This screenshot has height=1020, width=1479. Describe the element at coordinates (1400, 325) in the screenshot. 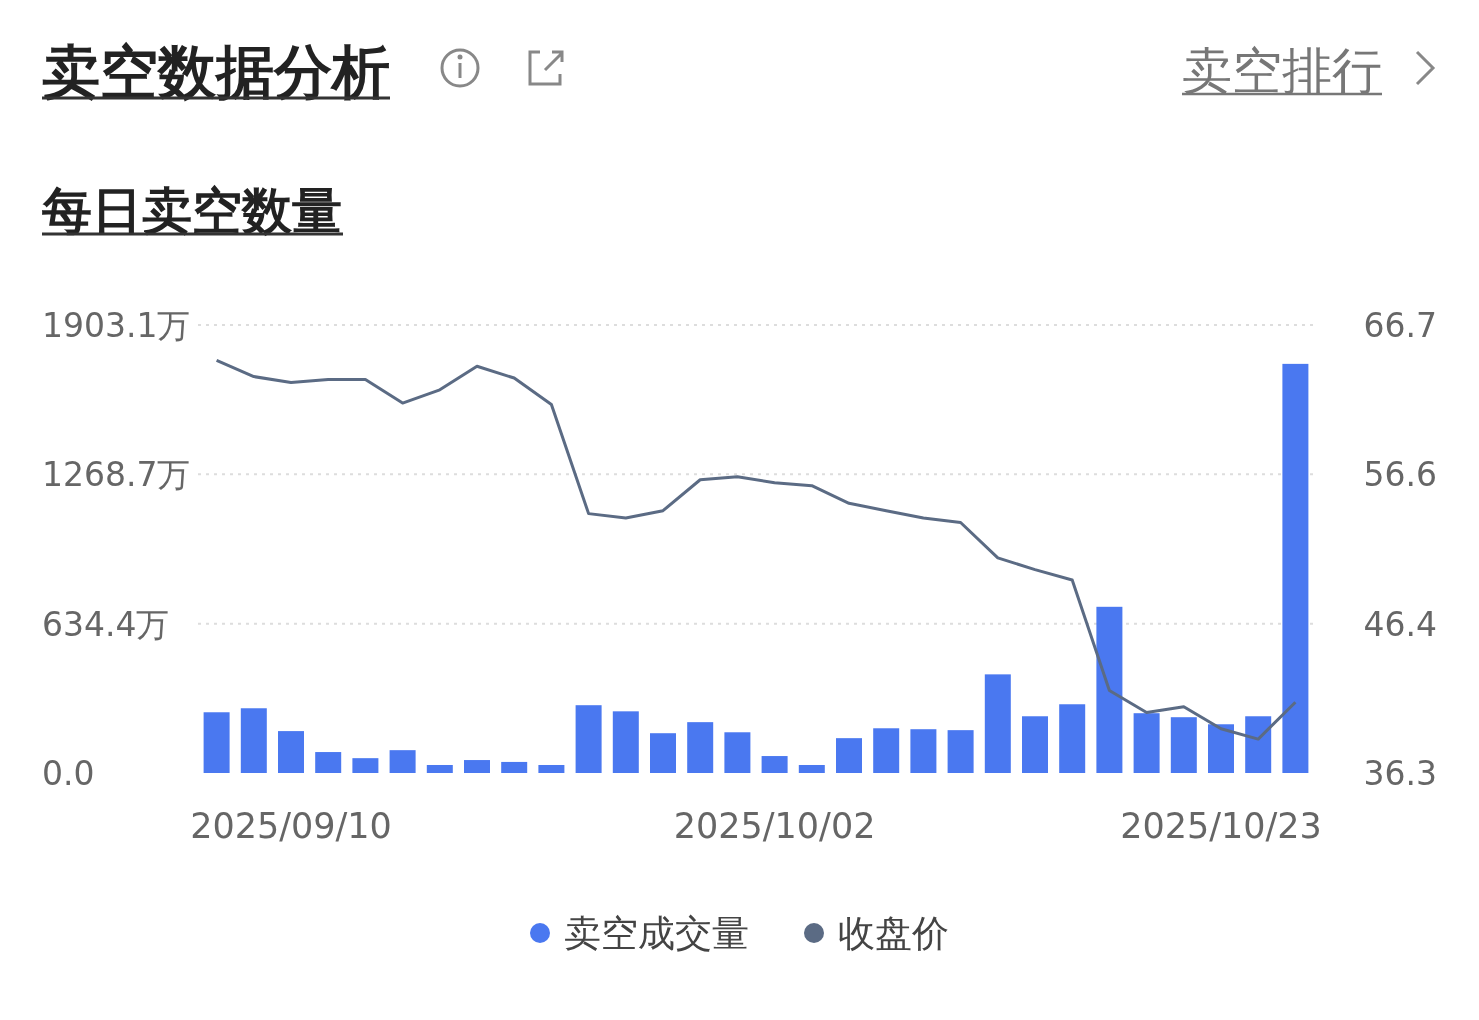

I see `y2-tick-label: 66.7` at that location.